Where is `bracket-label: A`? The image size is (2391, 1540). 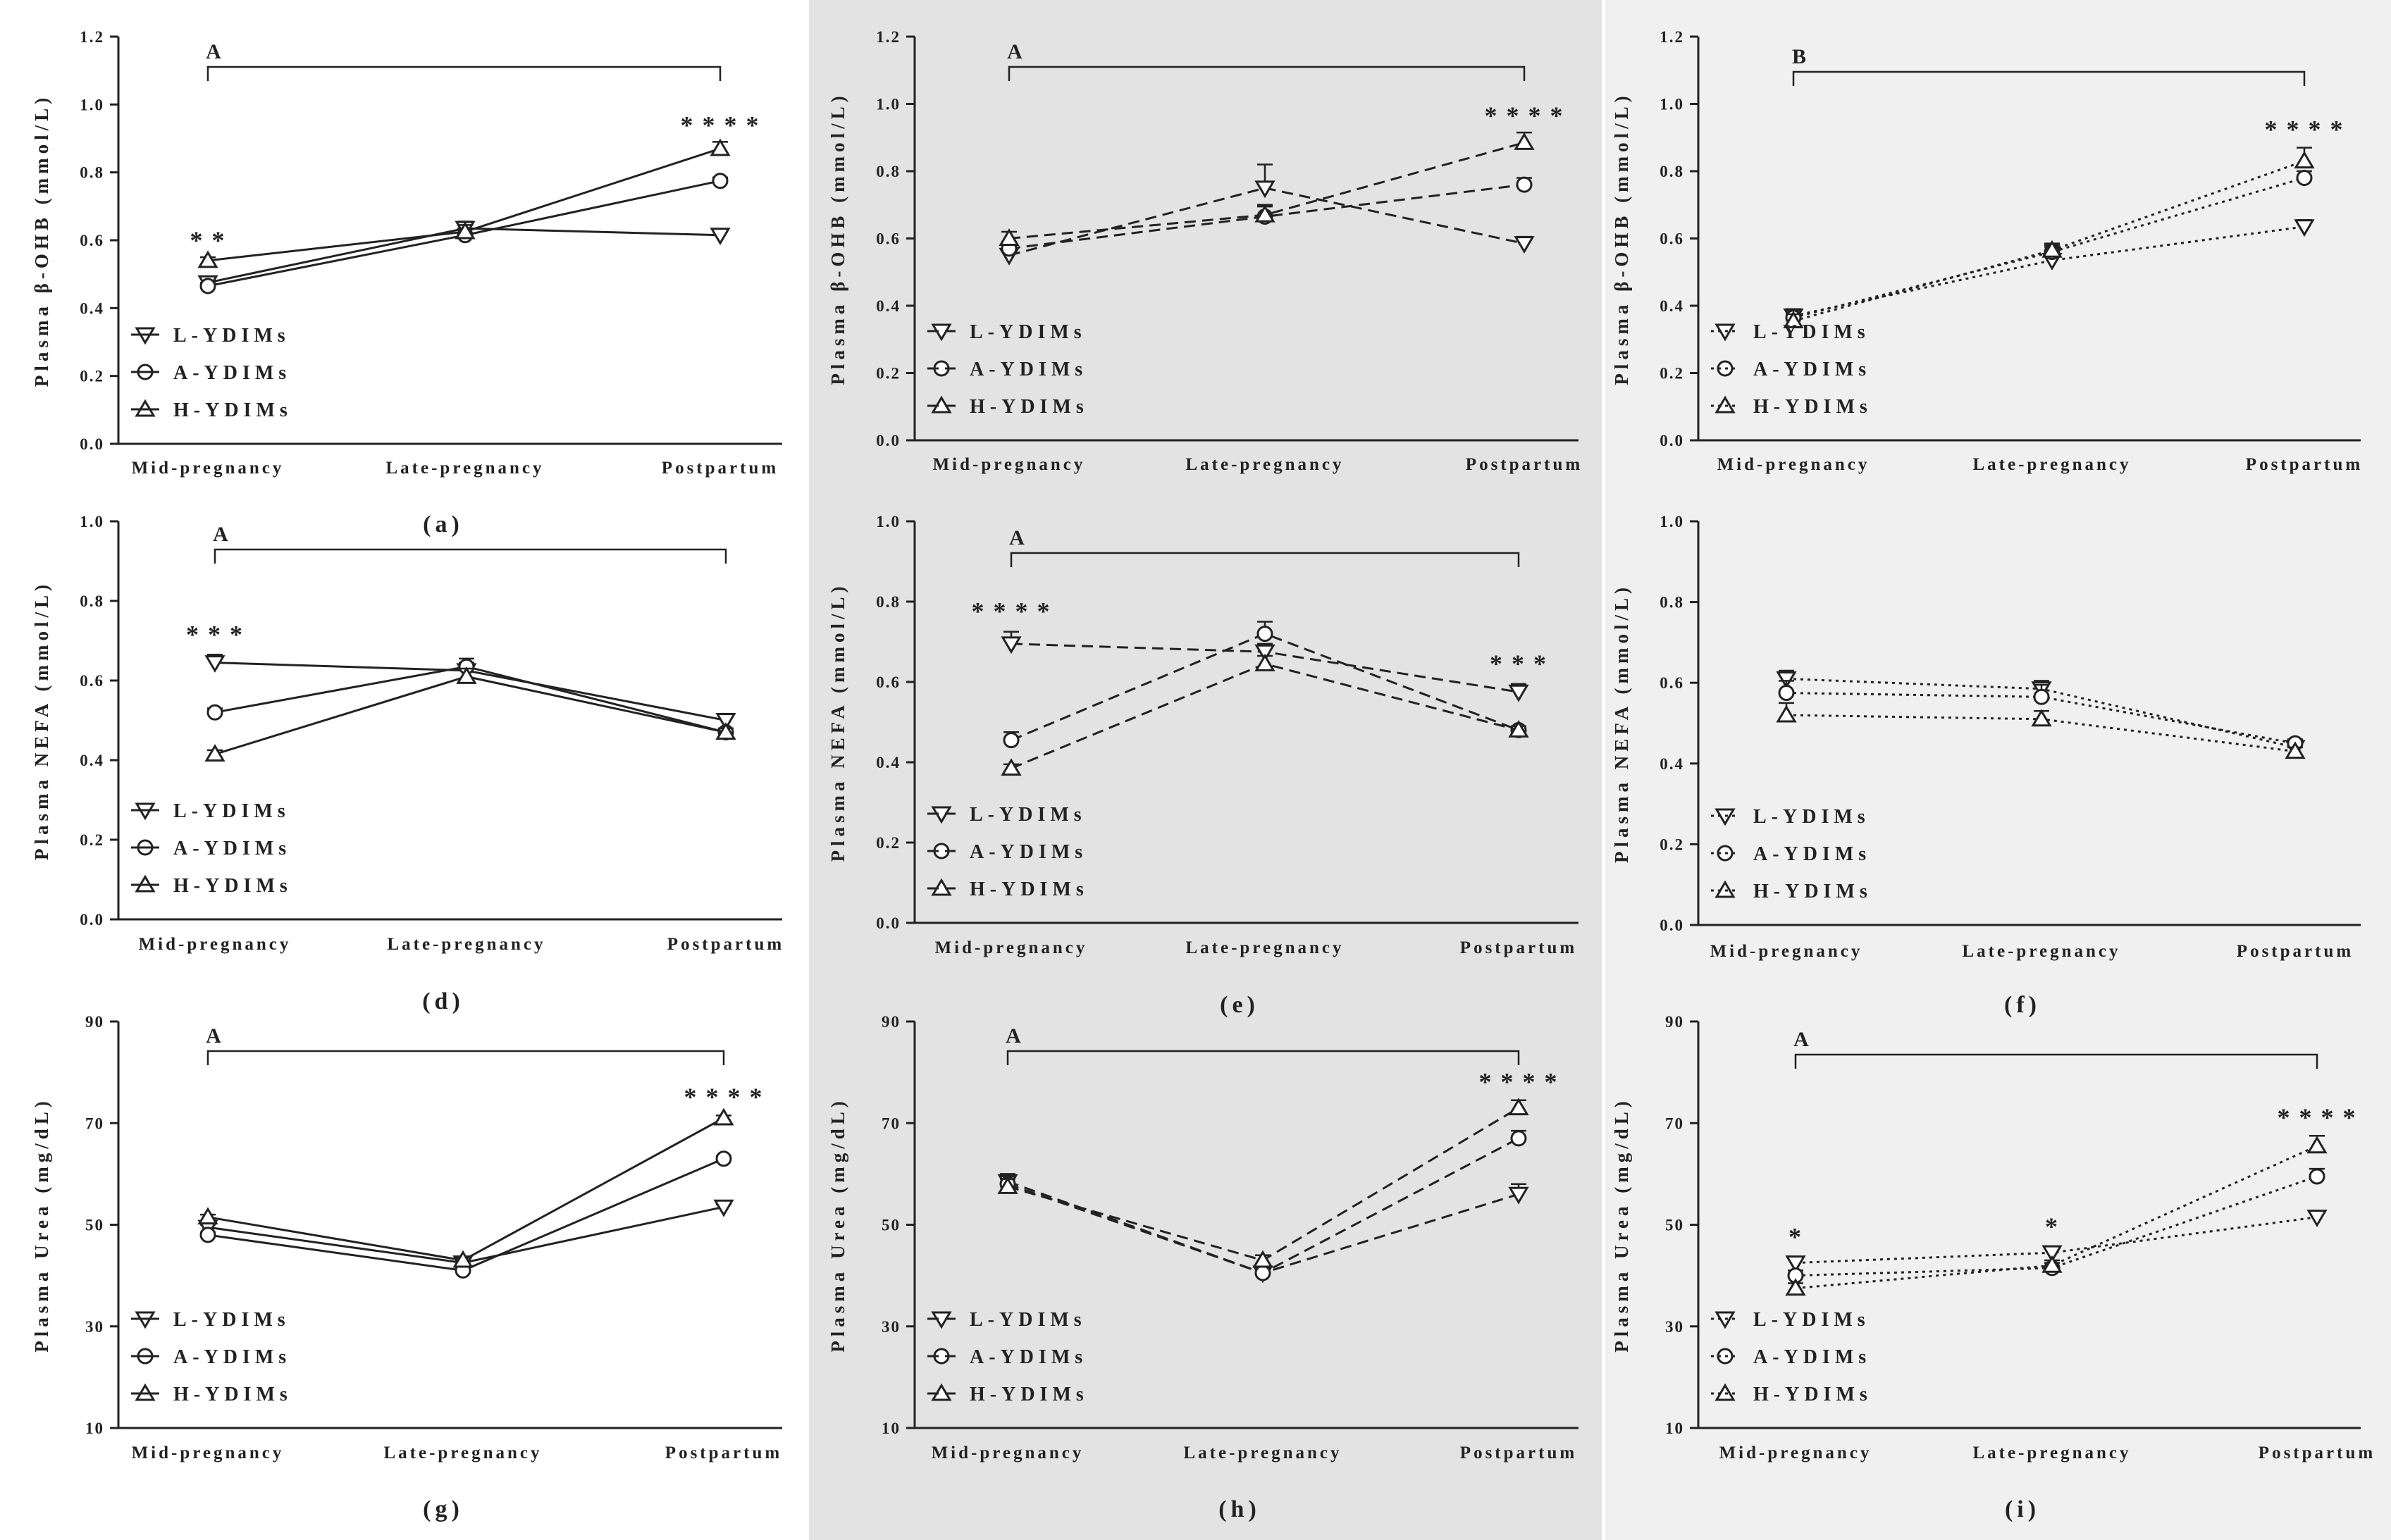 bracket-label: A is located at coordinates (1801, 1040).